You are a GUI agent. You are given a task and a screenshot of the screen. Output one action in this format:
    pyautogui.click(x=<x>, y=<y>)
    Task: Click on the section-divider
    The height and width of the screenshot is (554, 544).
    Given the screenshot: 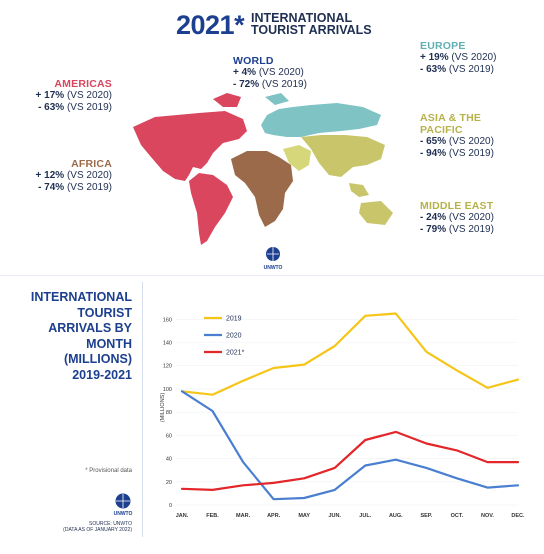 What is the action you would take?
    pyautogui.click(x=272, y=275)
    